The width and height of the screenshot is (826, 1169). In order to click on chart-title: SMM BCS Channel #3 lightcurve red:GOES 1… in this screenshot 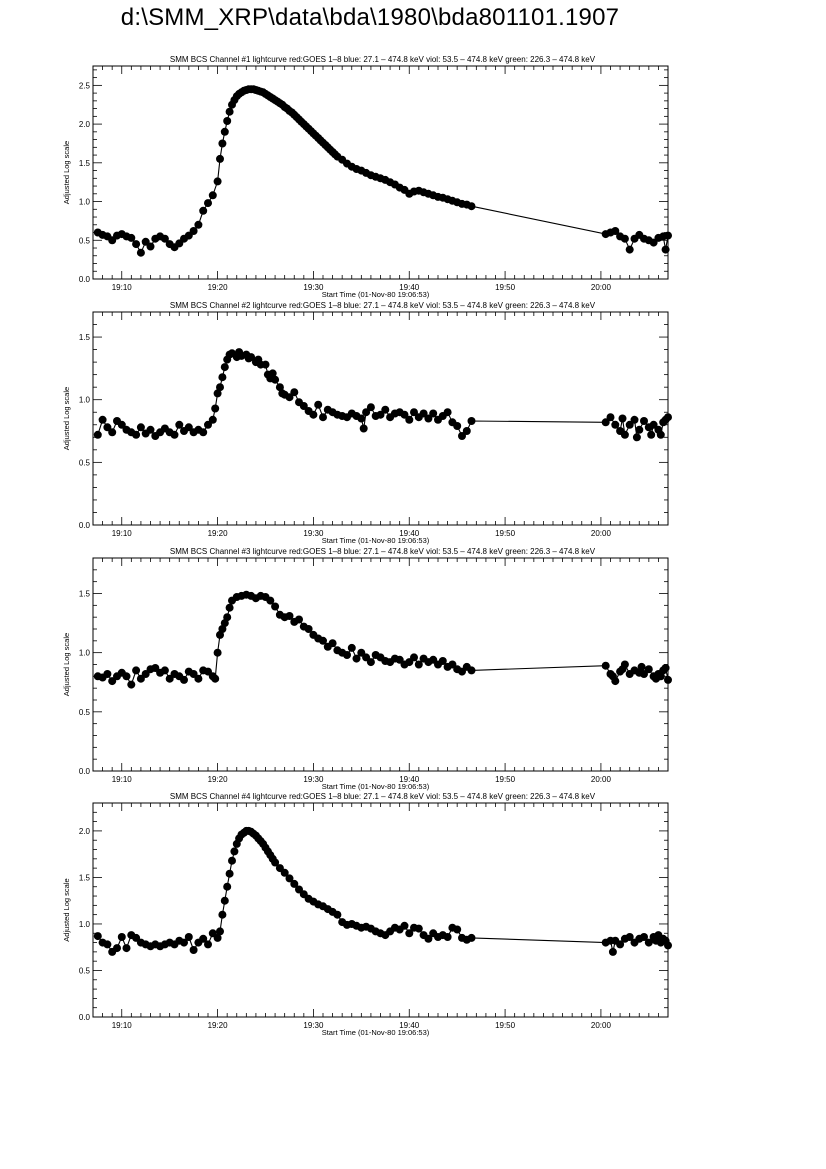, I will do `click(383, 551)`.